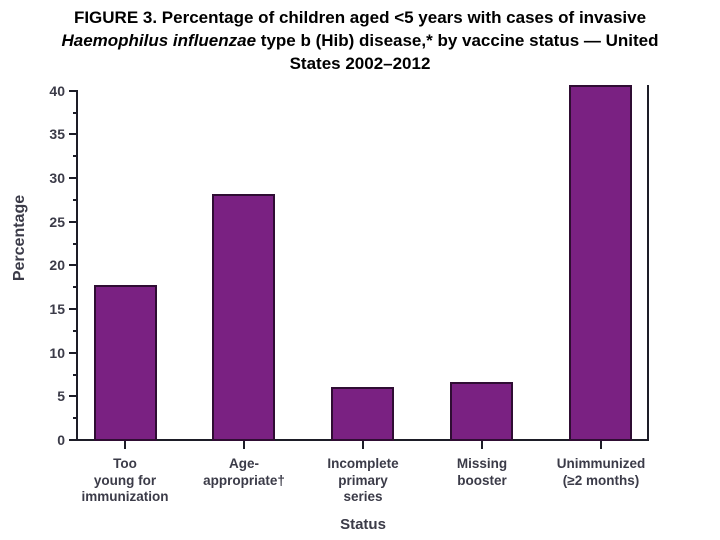  I want to click on y-tick-label: 10, so click(57, 353).